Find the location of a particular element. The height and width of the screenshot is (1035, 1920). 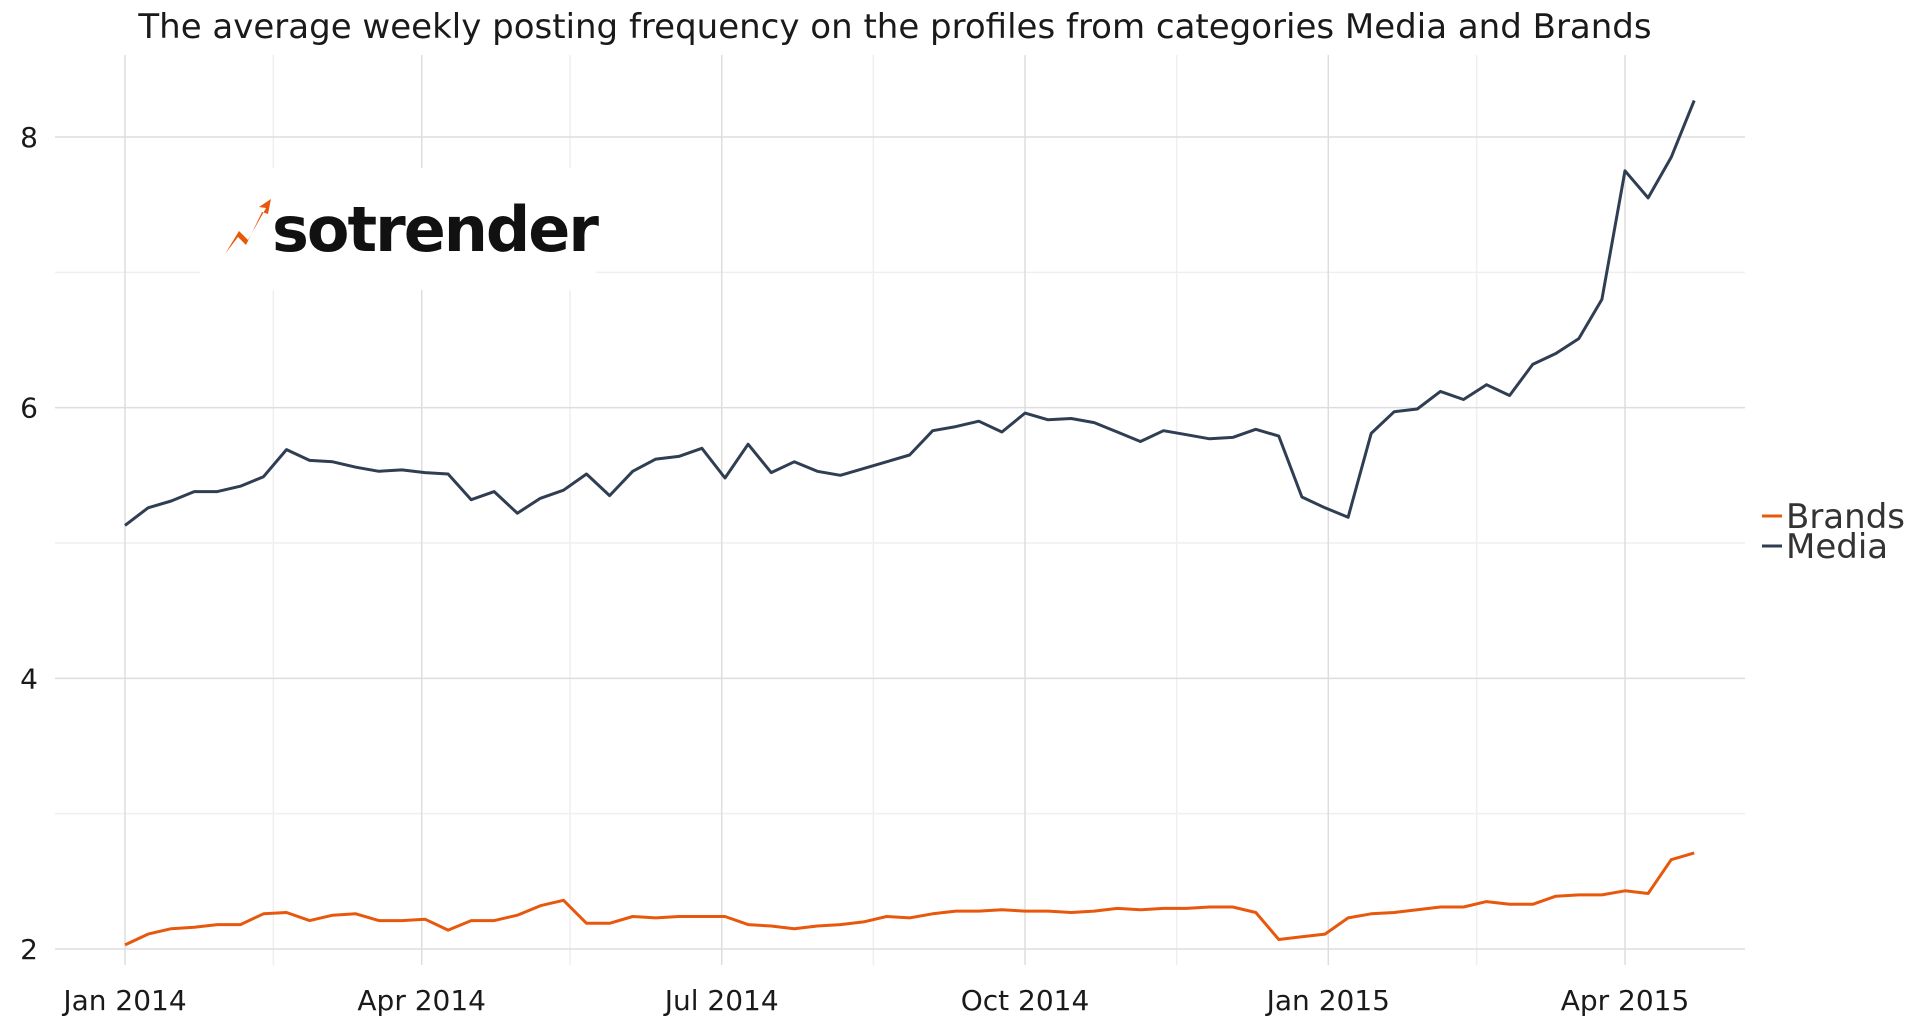

y-tick-label: 8 is located at coordinates (29, 137).